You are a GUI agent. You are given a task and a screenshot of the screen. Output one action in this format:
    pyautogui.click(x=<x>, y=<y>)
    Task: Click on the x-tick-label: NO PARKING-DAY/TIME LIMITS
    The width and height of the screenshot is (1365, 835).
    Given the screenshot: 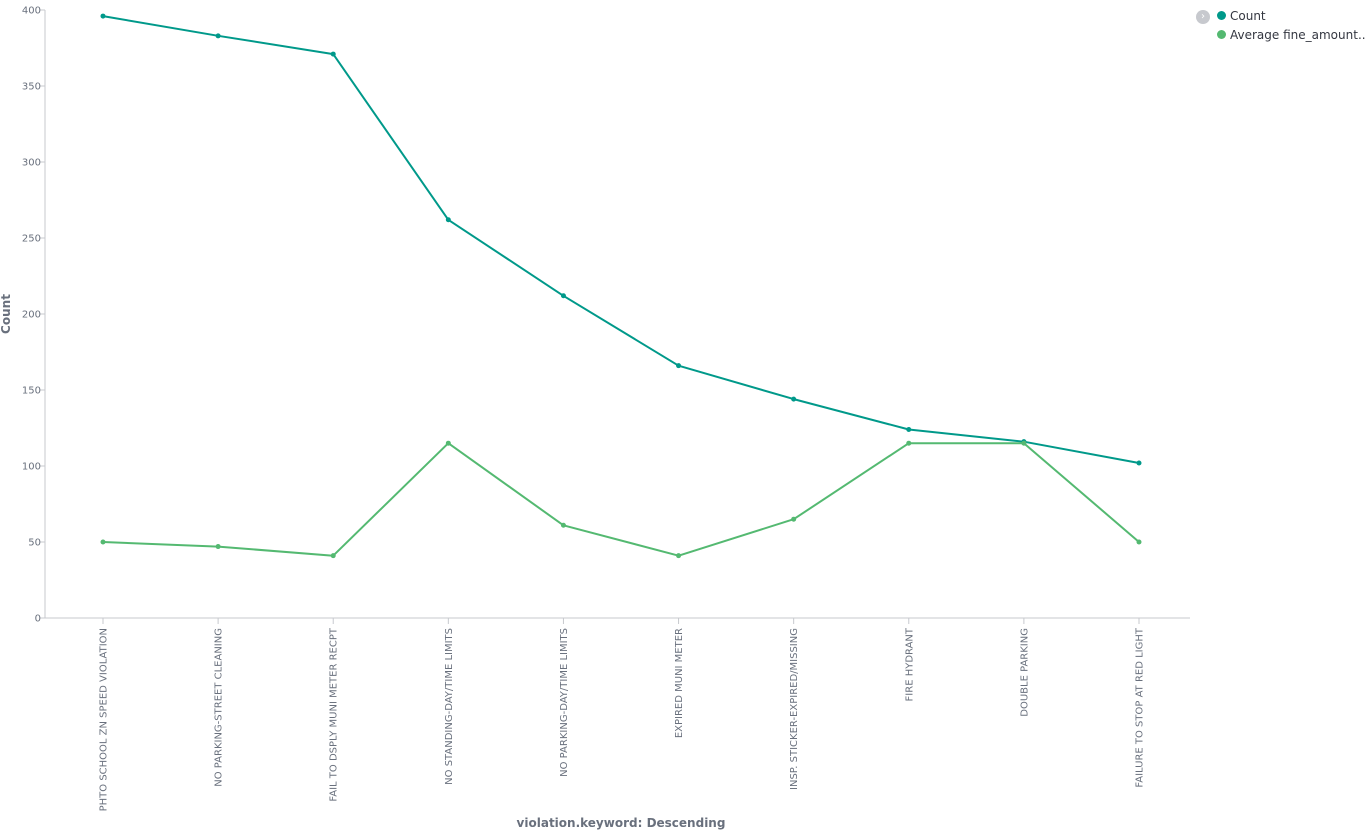 What is the action you would take?
    pyautogui.click(x=564, y=702)
    